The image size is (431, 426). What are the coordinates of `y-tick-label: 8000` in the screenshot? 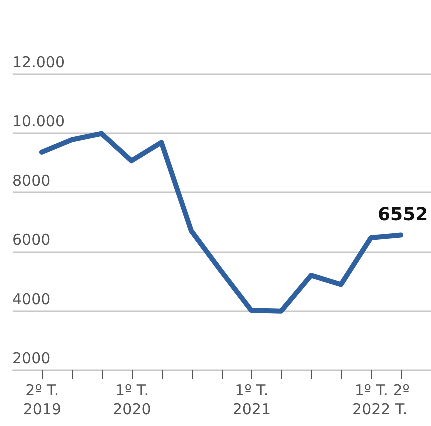 It's located at (31, 181).